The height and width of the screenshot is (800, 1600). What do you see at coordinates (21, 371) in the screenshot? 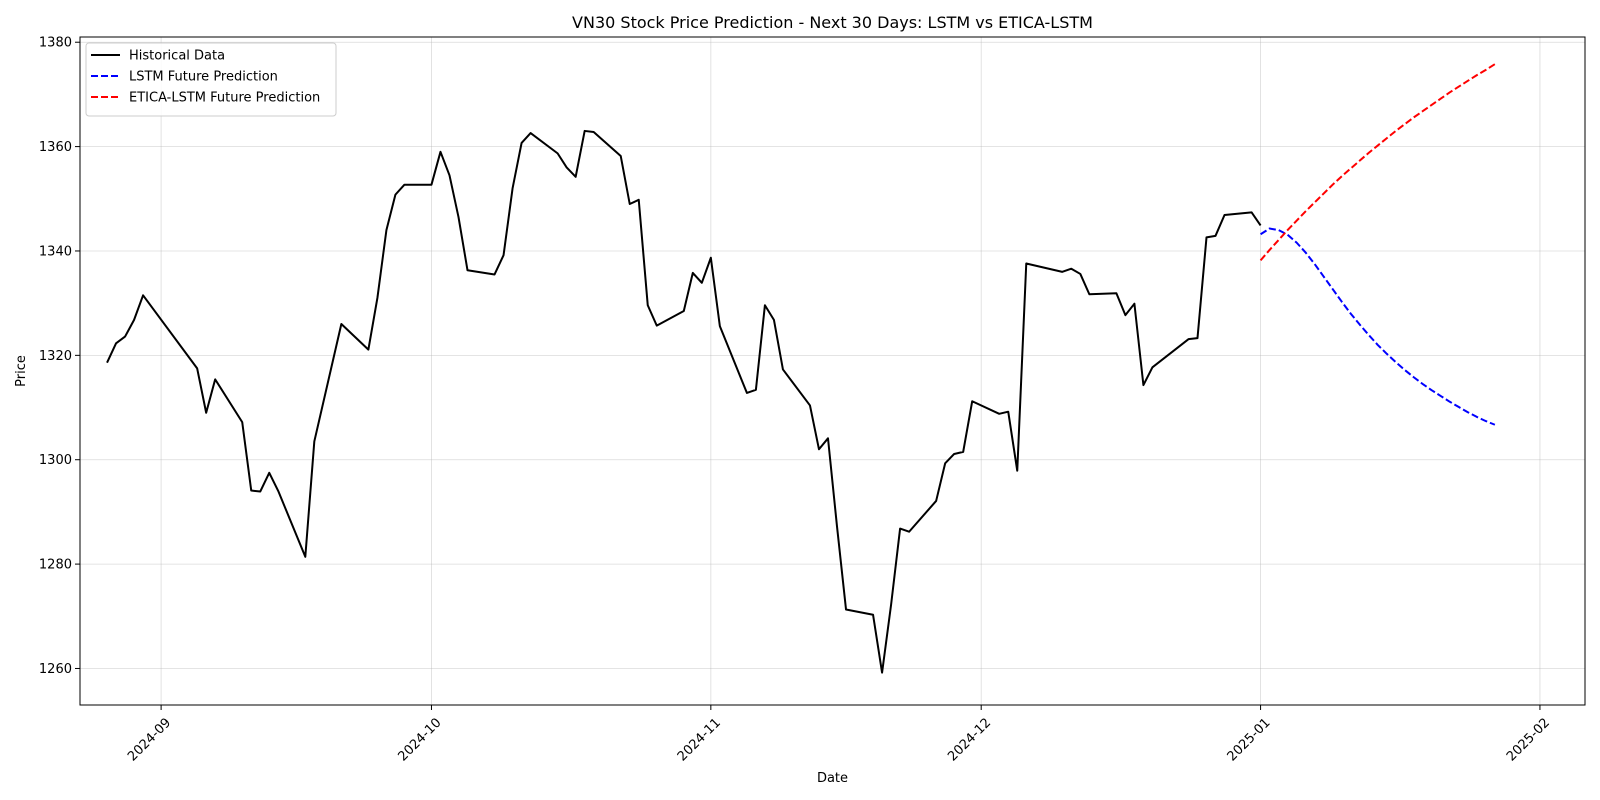
I see `y-axis-title: Price` at bounding box center [21, 371].